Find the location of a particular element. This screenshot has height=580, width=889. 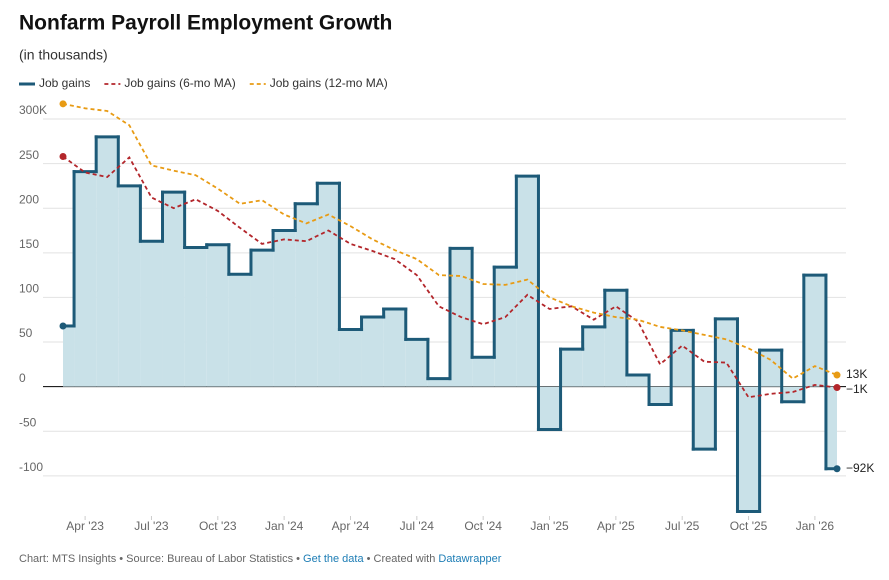

y-tick-label: 300K is located at coordinates (33, 110).